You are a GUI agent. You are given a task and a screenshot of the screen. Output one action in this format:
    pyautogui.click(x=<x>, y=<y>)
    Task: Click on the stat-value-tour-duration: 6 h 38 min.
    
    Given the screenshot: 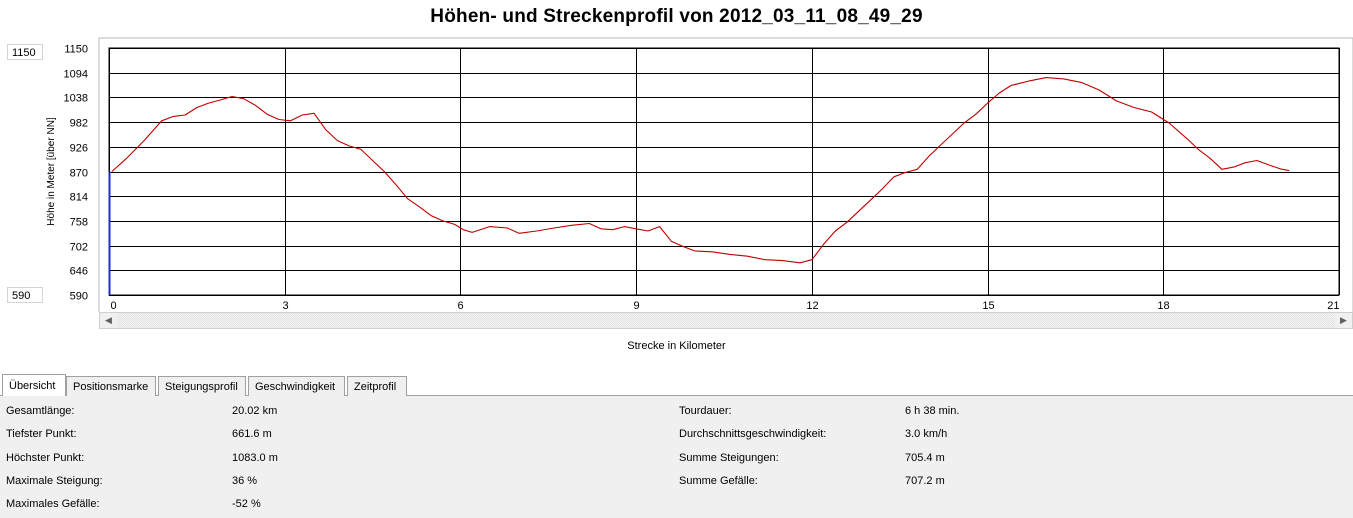 What is the action you would take?
    pyautogui.click(x=932, y=411)
    